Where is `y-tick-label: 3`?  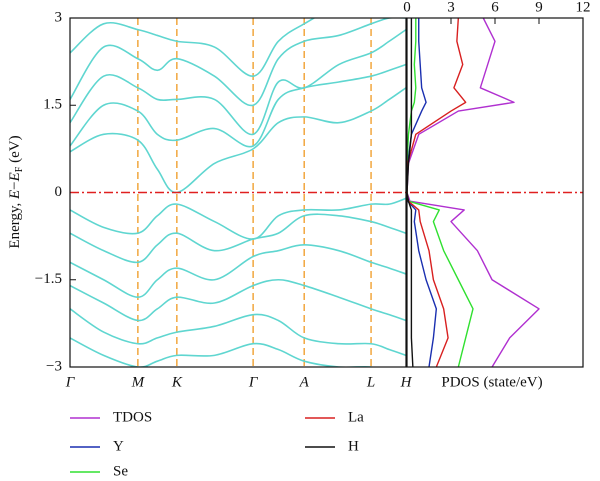 y-tick-label: 3 is located at coordinates (59, 17).